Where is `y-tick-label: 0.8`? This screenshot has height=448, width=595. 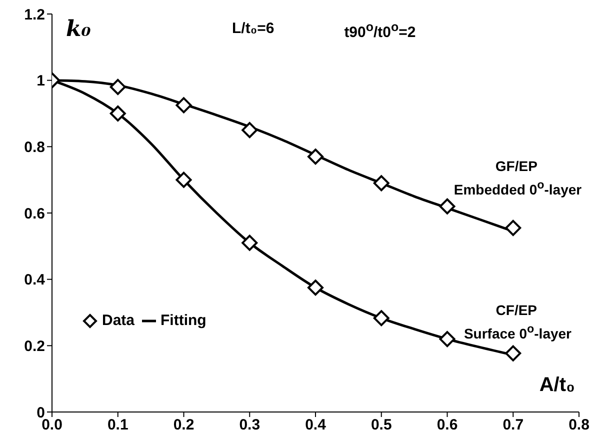 y-tick-label: 0.8 is located at coordinates (34, 147).